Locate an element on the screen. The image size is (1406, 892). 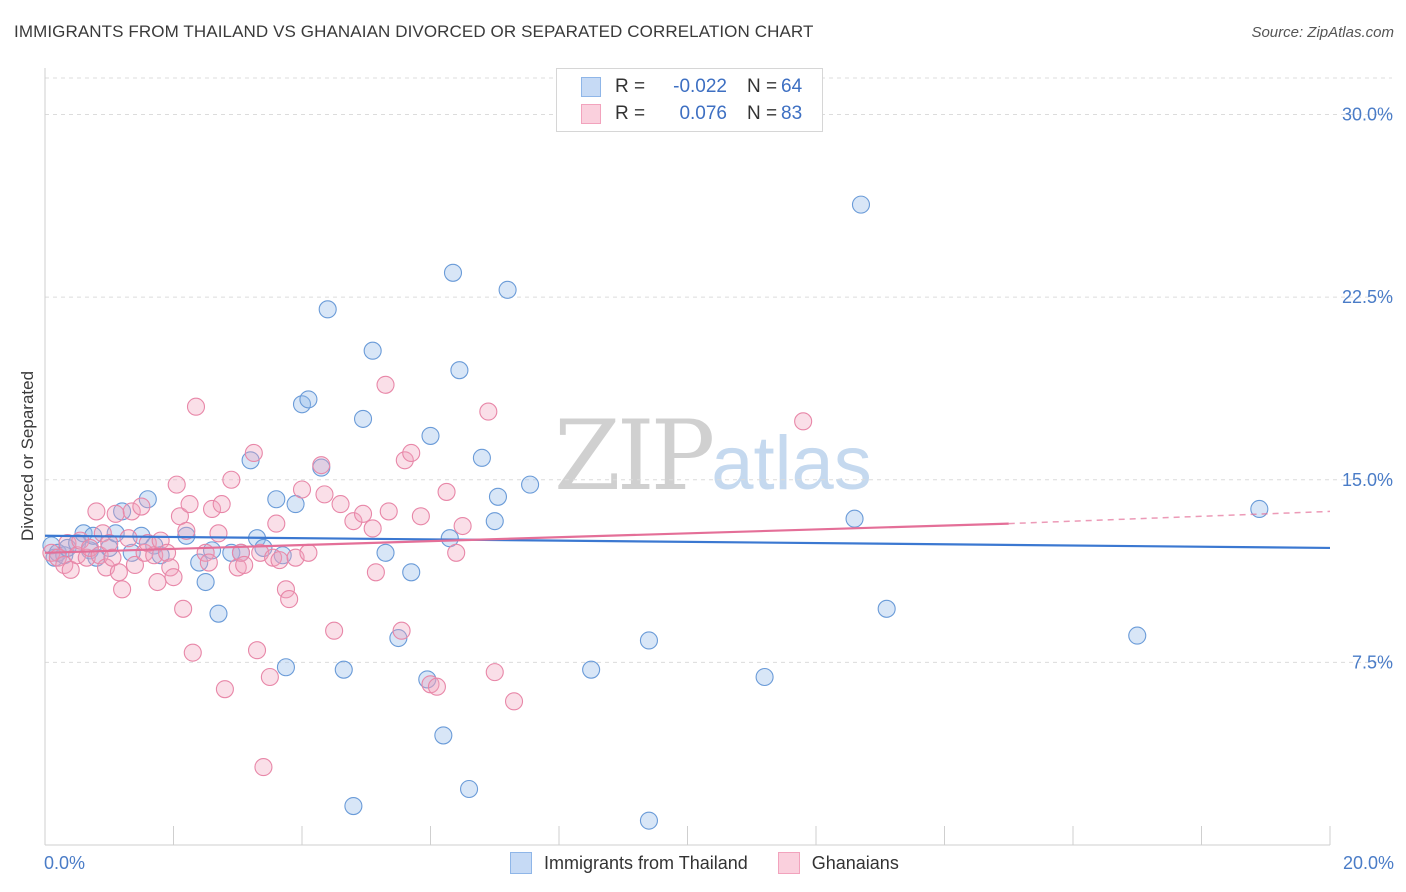
source-label: Source: ZipAtlas.com is located at coordinates (1322, 32).